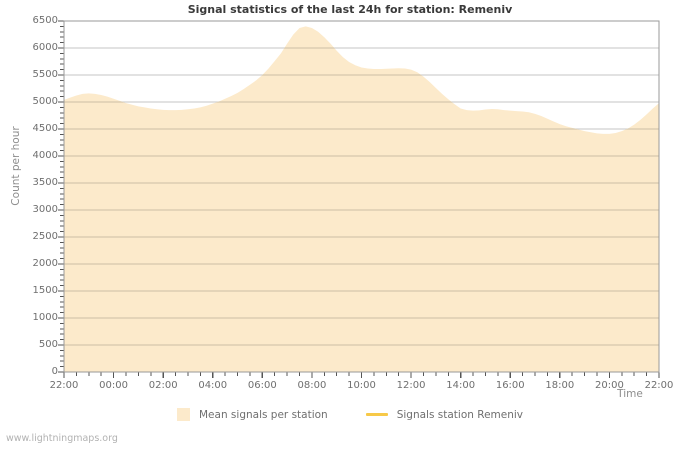 The height and width of the screenshot is (450, 700). Describe the element at coordinates (560, 385) in the screenshot. I see `x-tick-label: 18:00` at that location.